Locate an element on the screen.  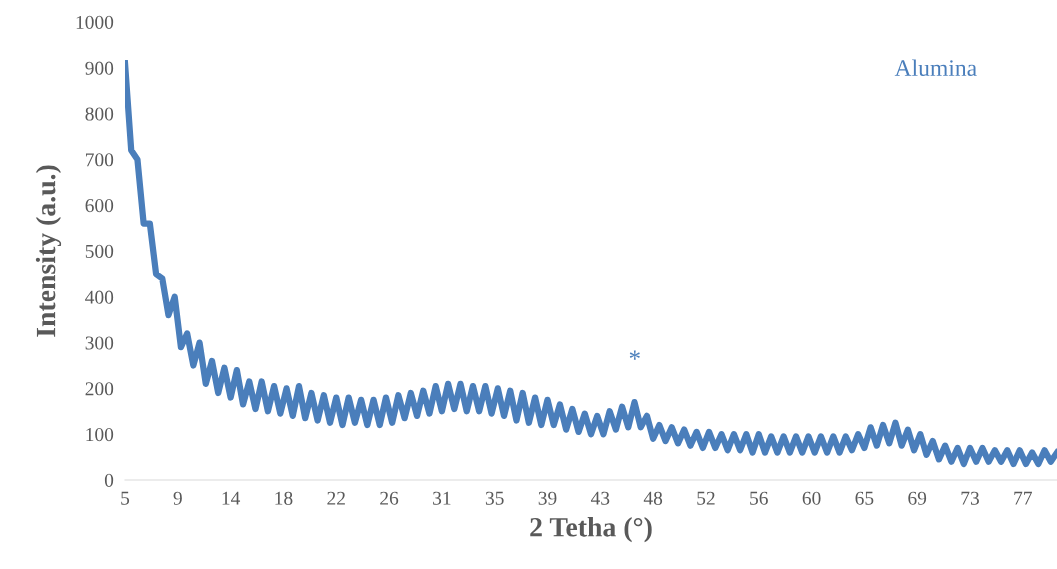
x-tick-label: 5 is located at coordinates (125, 498).